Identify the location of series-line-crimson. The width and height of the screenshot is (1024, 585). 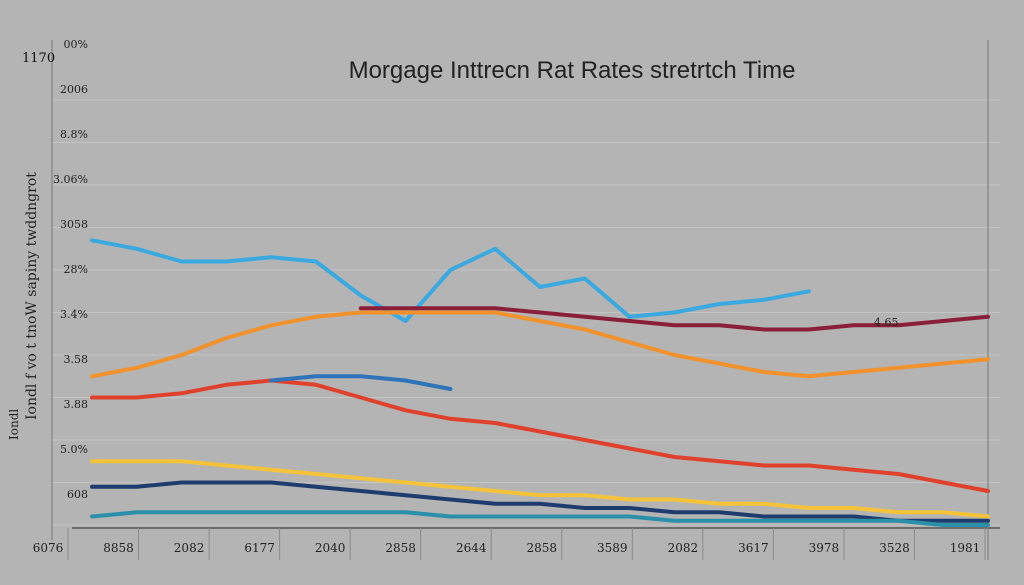
(674, 319).